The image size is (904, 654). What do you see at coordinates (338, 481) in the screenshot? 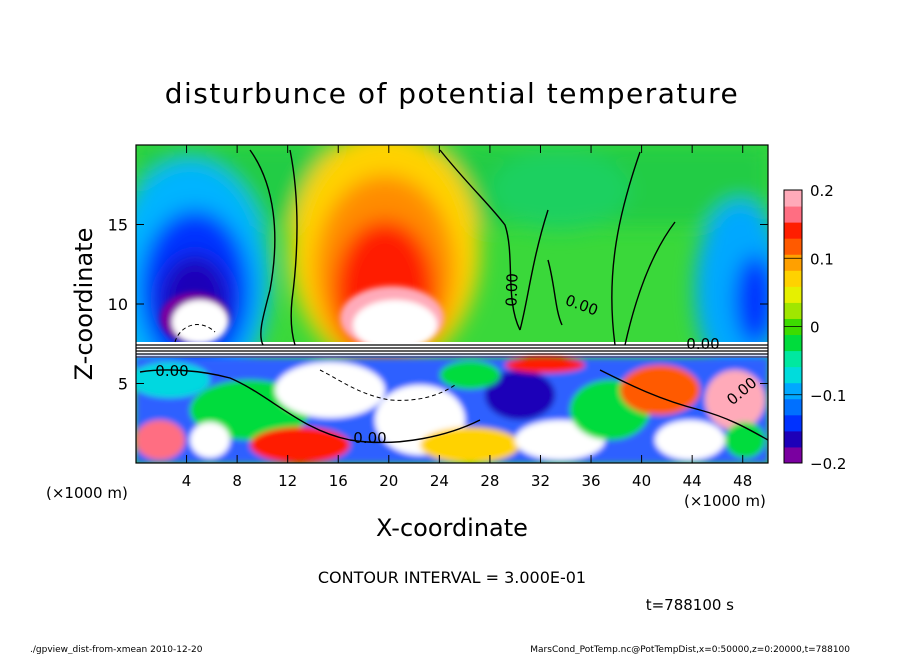
I see `x-tick-label: 16` at bounding box center [338, 481].